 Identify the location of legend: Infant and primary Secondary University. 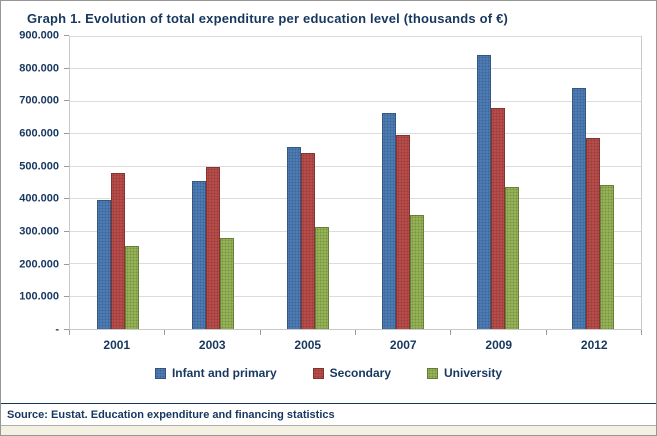
(328, 373).